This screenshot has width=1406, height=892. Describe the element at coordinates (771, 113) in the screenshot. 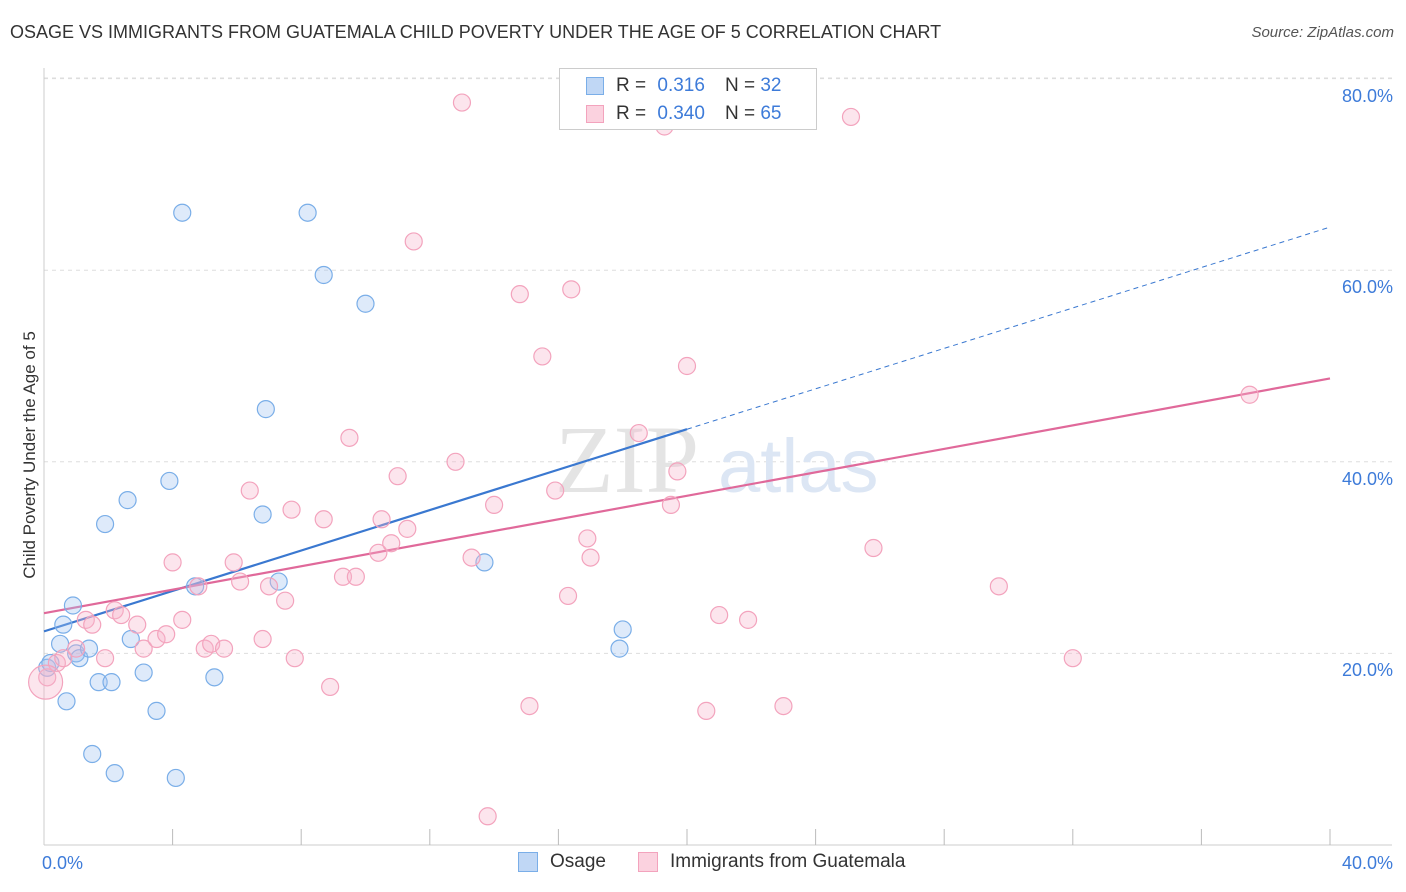

I see `n-value: 65` at that location.